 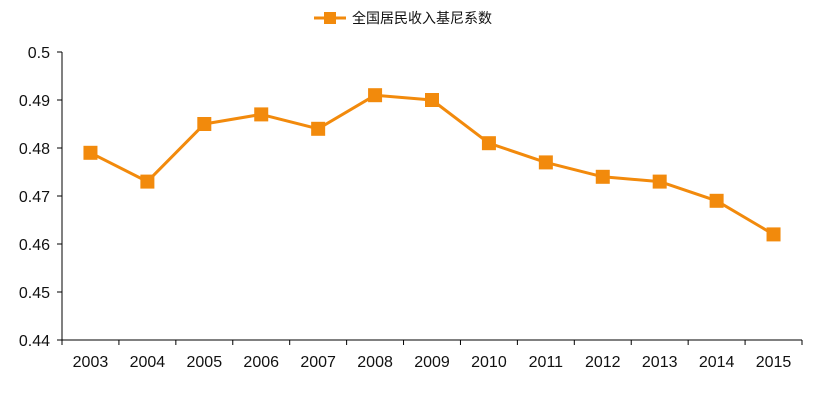 What do you see at coordinates (660, 362) in the screenshot?
I see `x-tick-label: 2013` at bounding box center [660, 362].